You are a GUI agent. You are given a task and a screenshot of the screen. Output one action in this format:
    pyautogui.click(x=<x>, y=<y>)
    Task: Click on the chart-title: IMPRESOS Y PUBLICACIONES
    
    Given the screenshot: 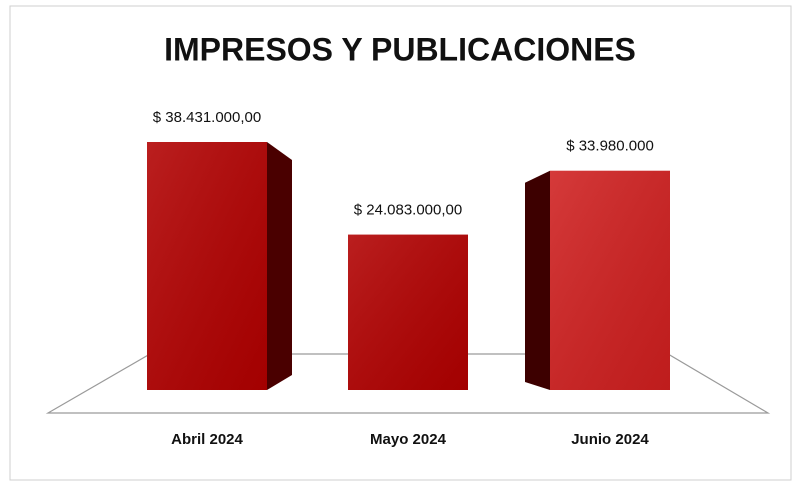 What is the action you would take?
    pyautogui.click(x=400, y=49)
    